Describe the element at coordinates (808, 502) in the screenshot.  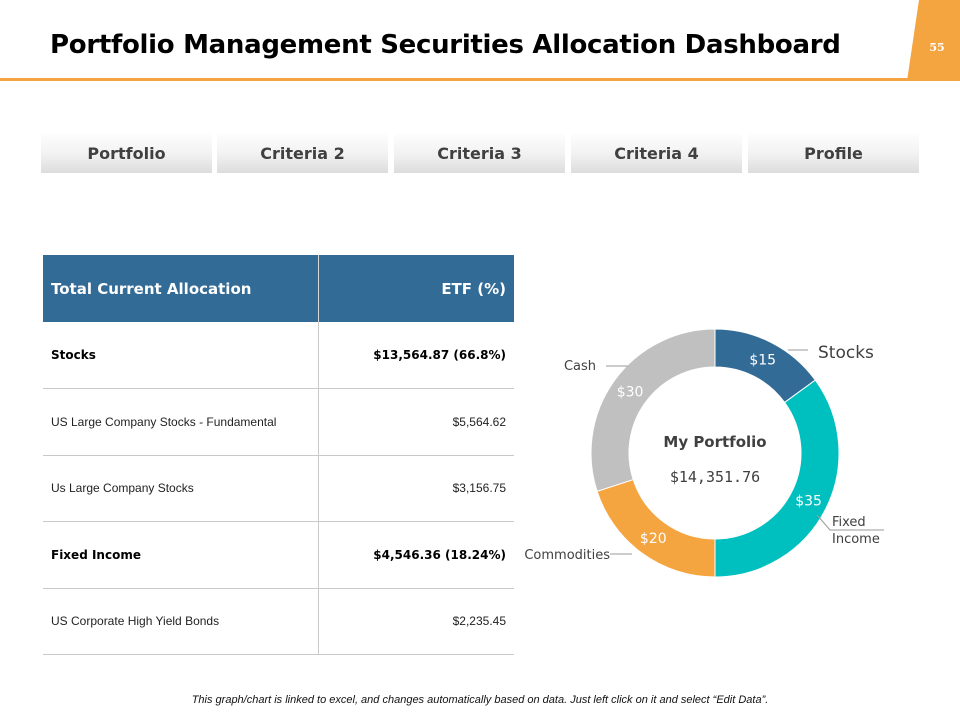
I see `slice-value-label: $35` at that location.